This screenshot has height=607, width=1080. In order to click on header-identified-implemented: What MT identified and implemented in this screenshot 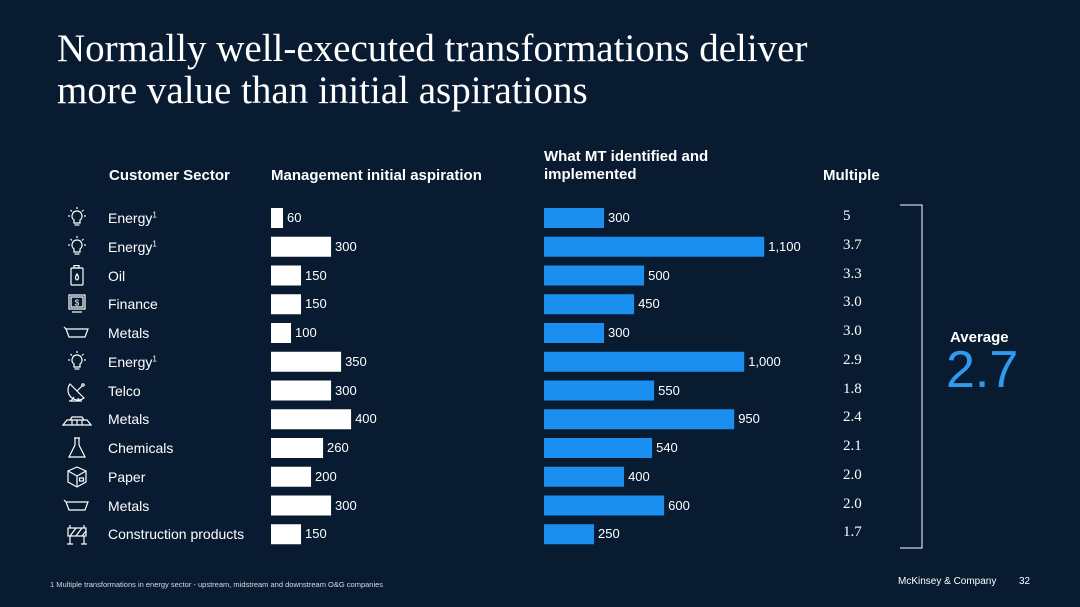, I will do `click(626, 165)`.